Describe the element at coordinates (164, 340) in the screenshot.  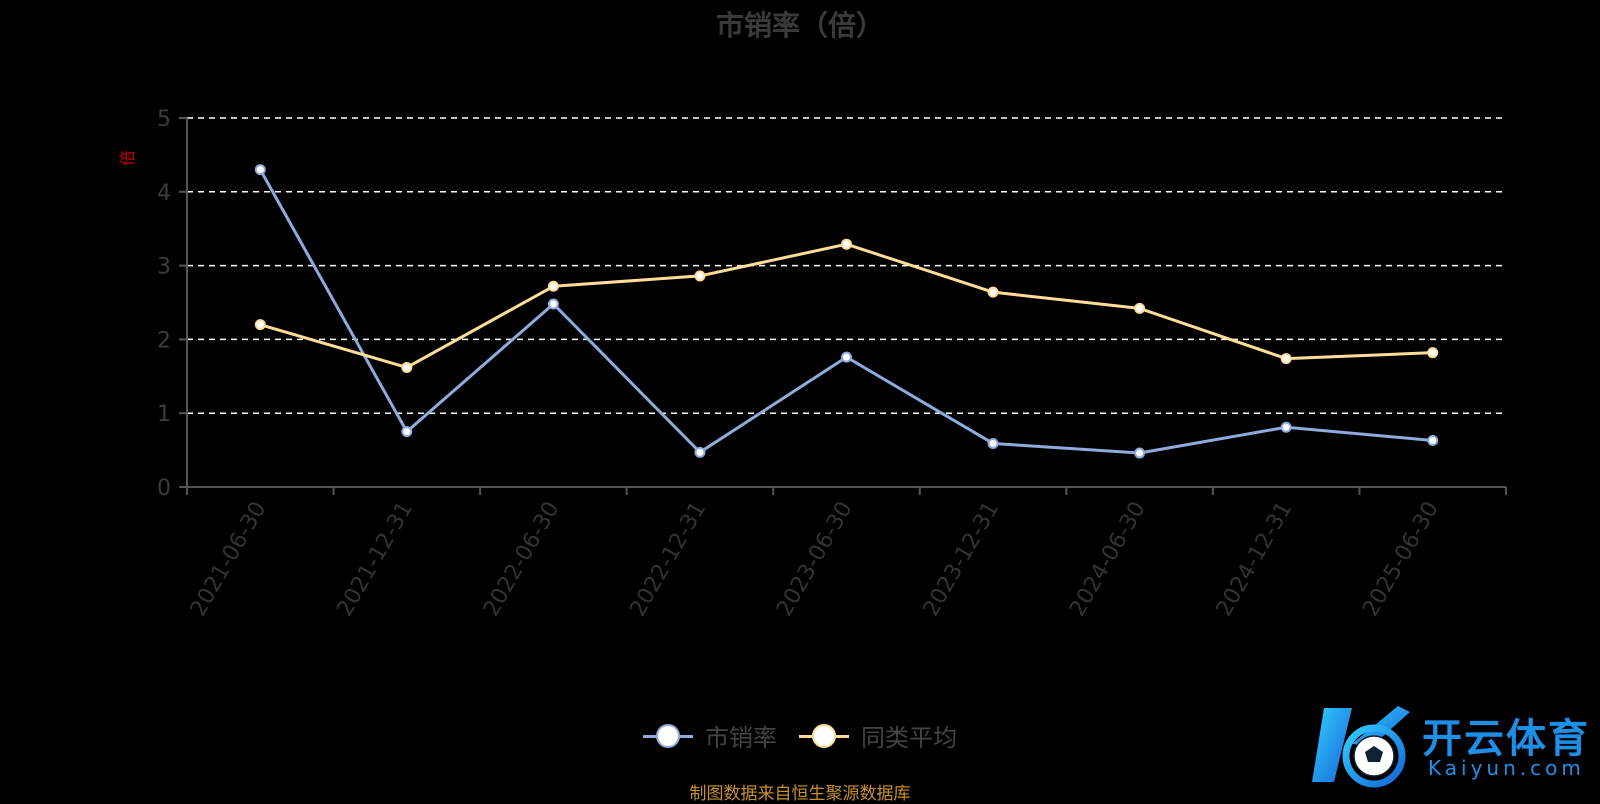
I see `y-tick-label: 2` at that location.